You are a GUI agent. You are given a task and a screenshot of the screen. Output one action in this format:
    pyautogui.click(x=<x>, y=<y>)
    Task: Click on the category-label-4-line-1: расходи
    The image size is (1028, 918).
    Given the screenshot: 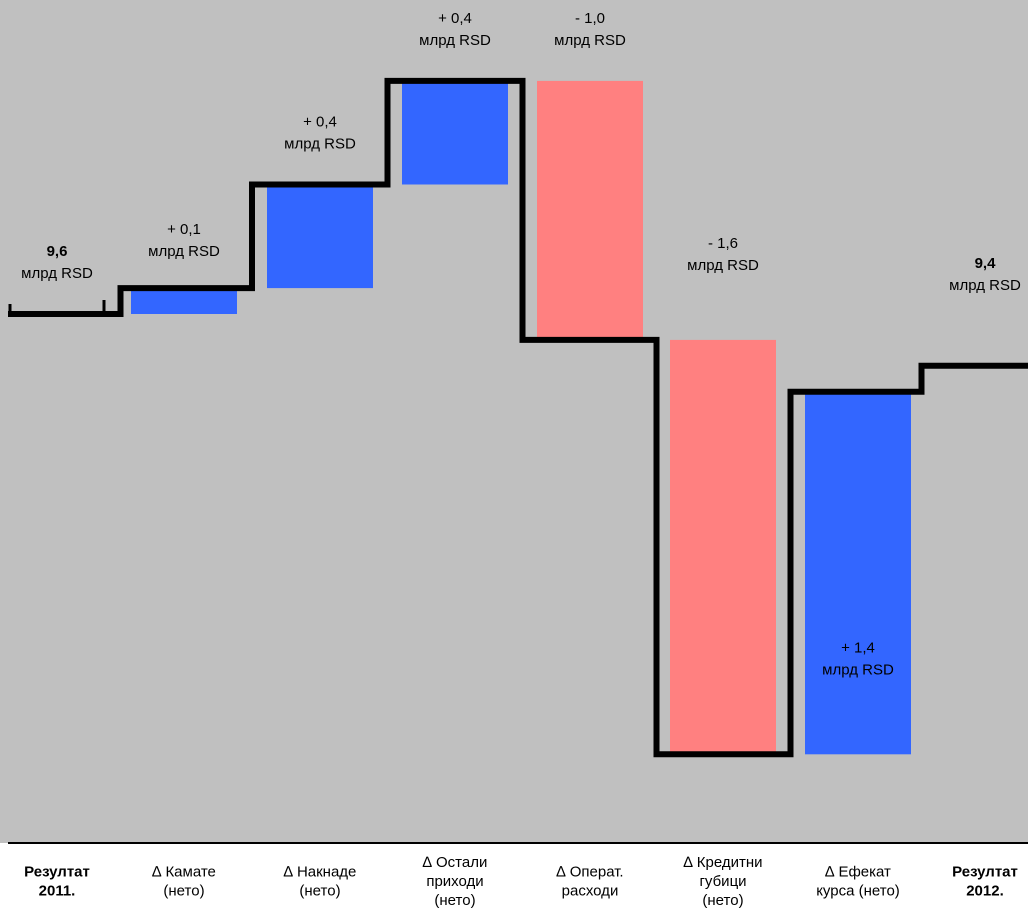 What is the action you would take?
    pyautogui.click(x=590, y=891)
    